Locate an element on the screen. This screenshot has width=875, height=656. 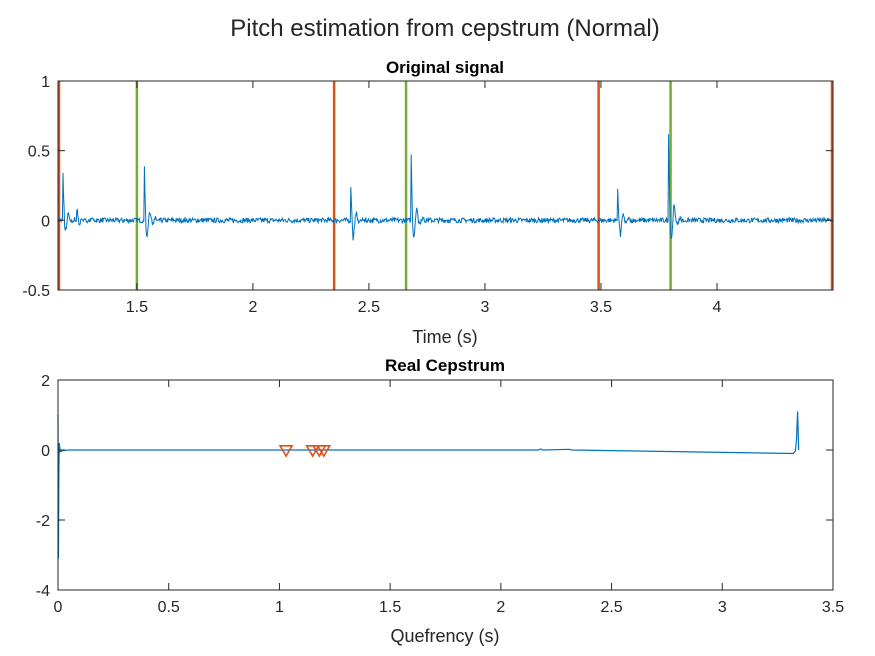
cepstrum-x-tick-label: 3 is located at coordinates (722, 607).